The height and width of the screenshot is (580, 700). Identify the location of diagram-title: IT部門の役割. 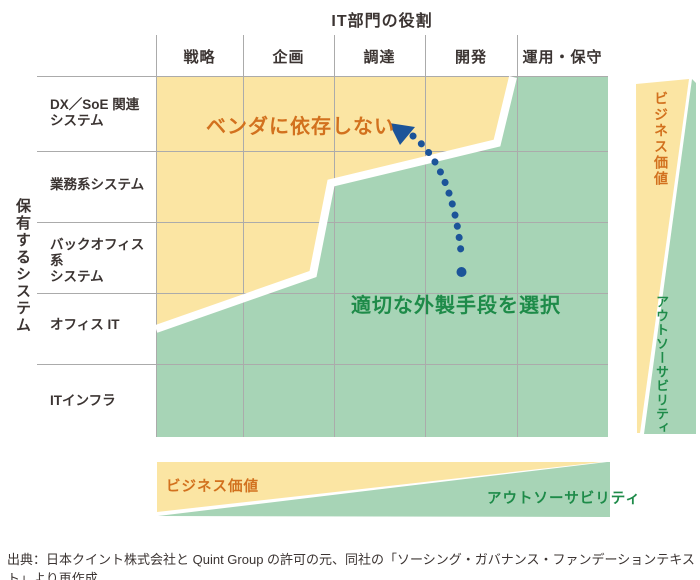
(382, 21).